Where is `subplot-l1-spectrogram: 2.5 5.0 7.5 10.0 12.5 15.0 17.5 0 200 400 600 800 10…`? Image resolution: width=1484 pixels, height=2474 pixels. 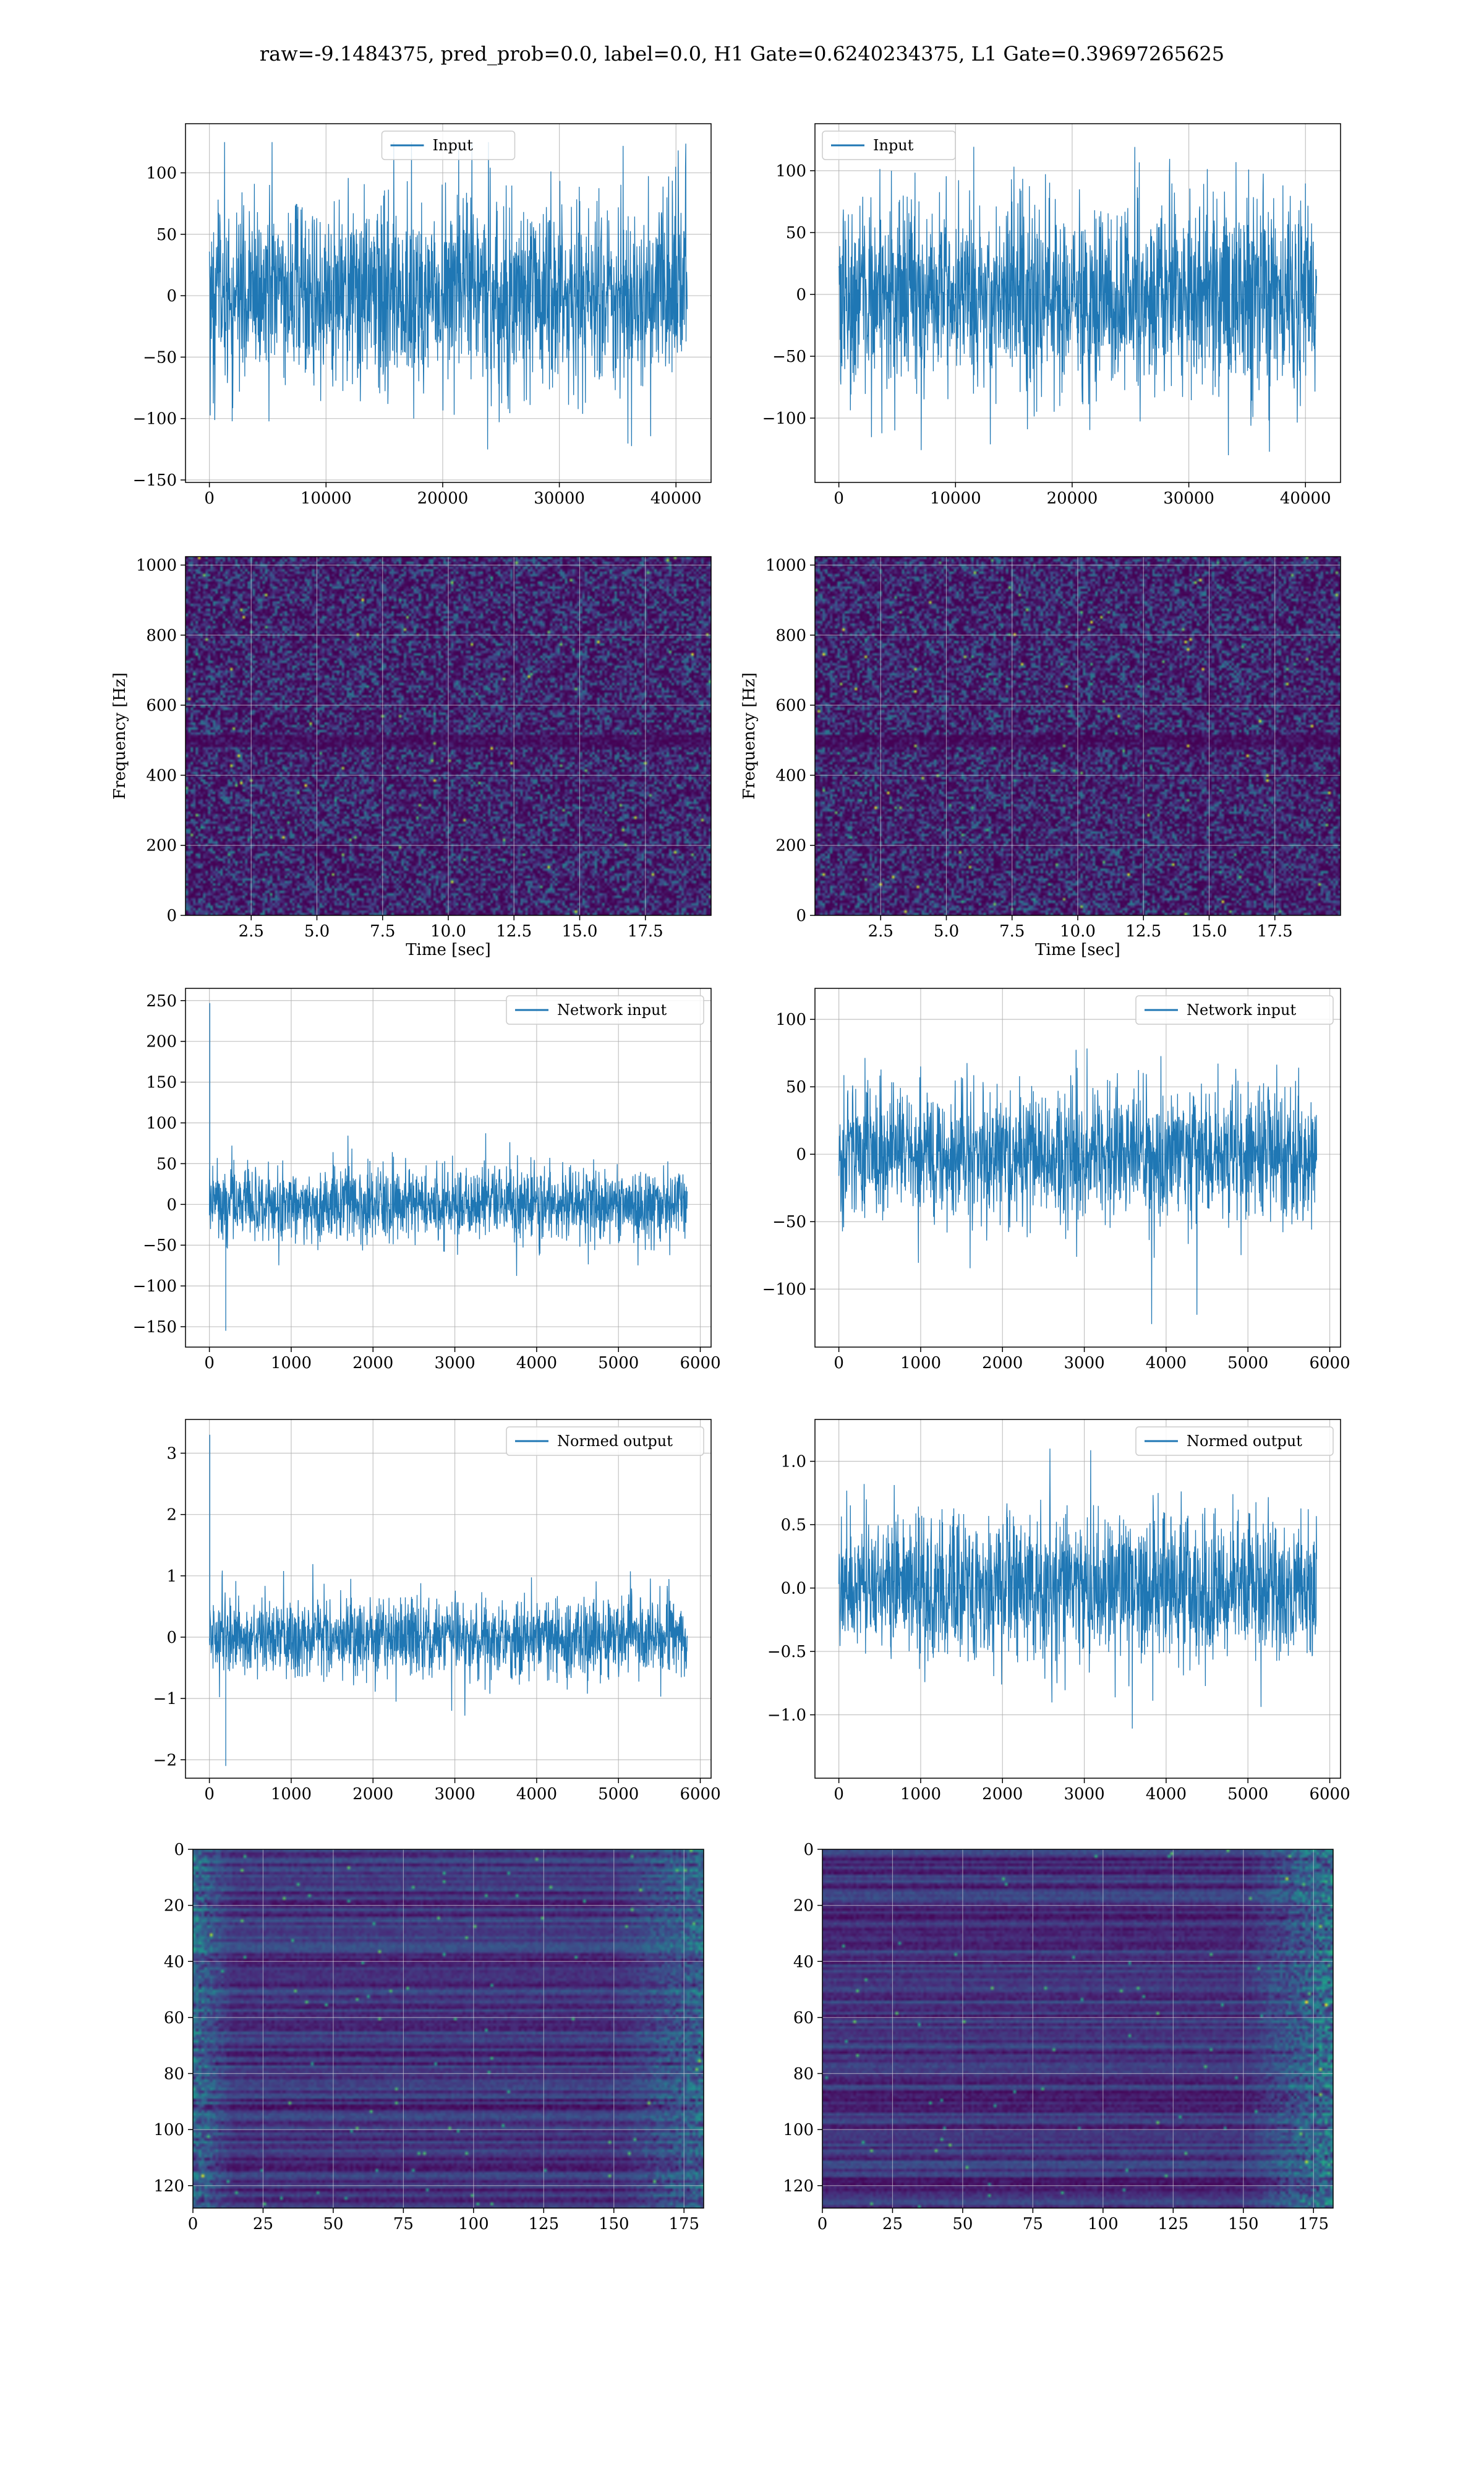
subplot-l1-spectrogram: 2.5 5.0 7.5 10.0 12.5 15.0 17.5 0 200 400 600 800 10… is located at coordinates (1040, 757).